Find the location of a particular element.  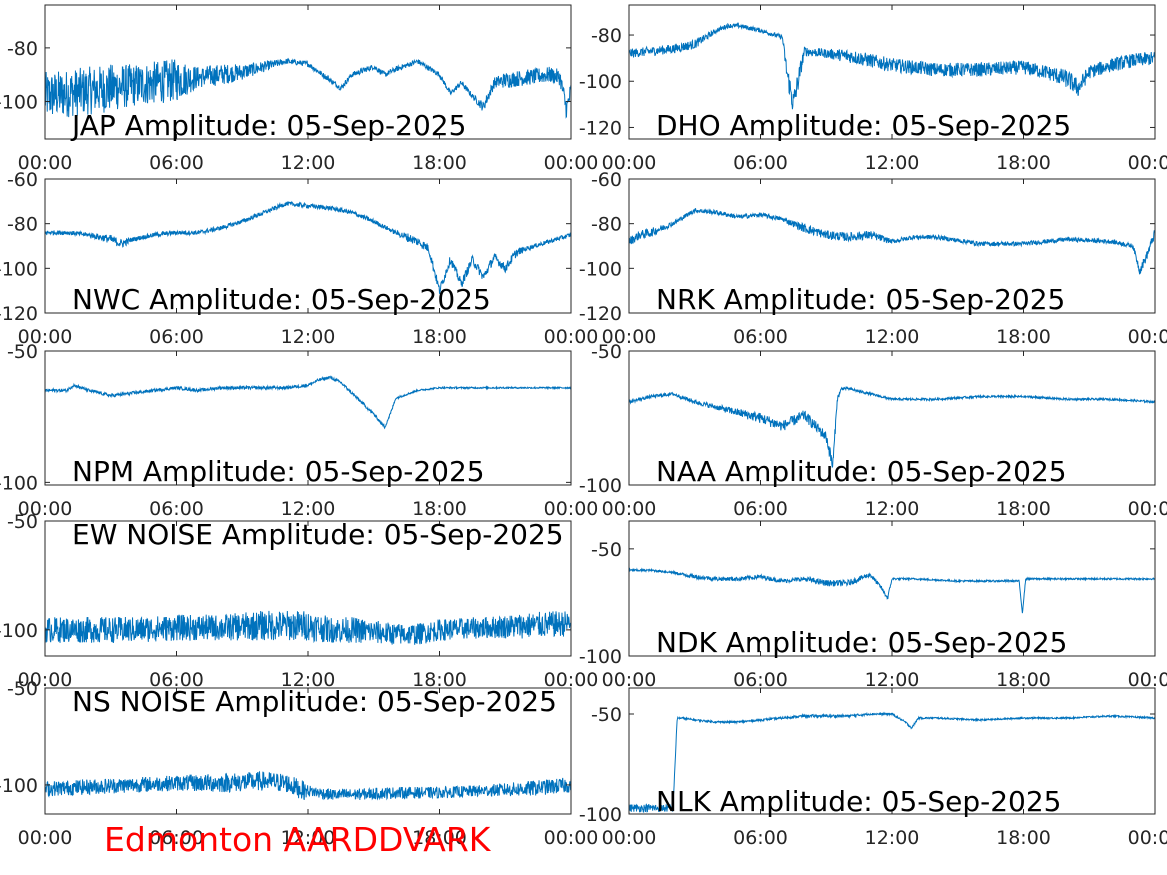

series-line-dho is located at coordinates (892, 66).